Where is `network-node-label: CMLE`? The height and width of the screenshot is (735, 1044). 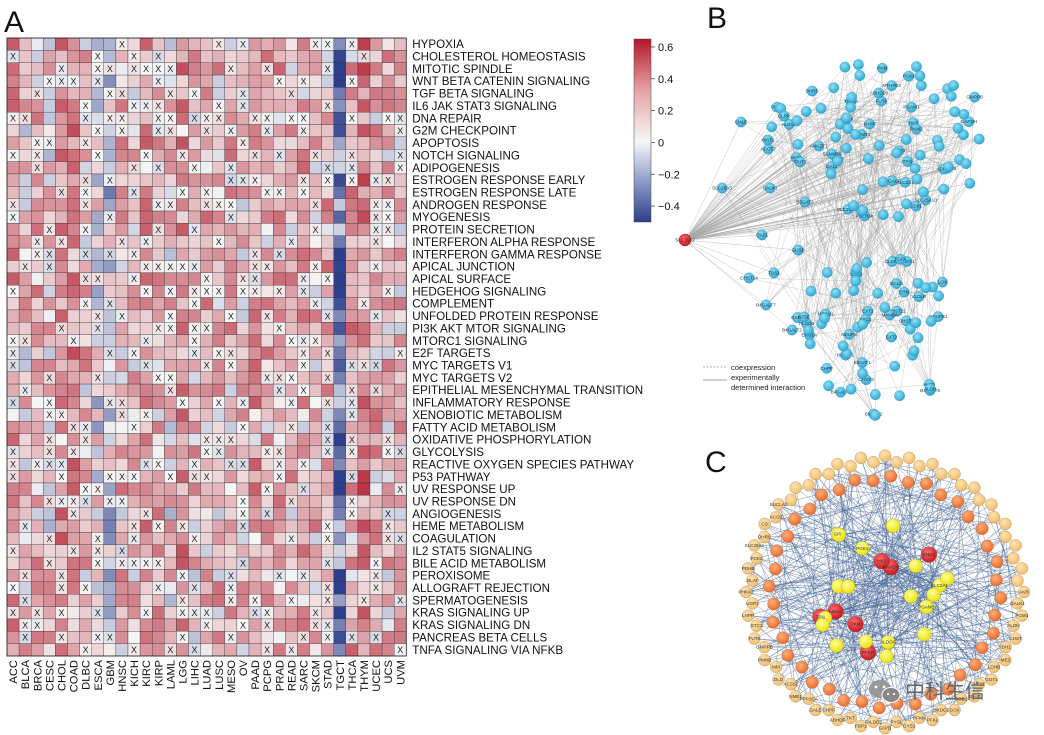
network-node-label: CMLE is located at coordinates (741, 122).